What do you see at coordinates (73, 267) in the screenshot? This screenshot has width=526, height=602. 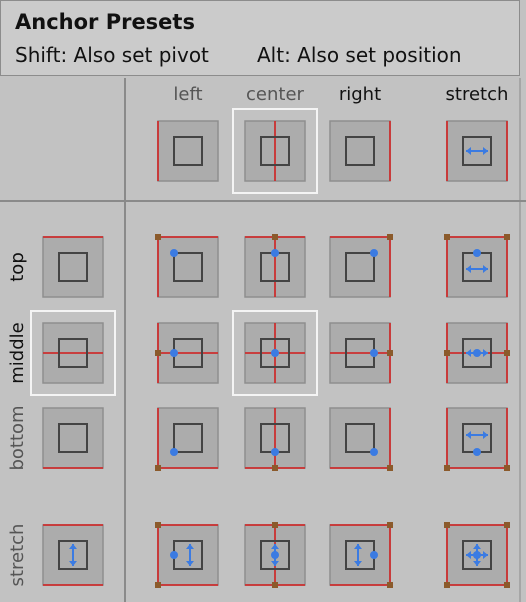 I see `preset-header-top` at bounding box center [73, 267].